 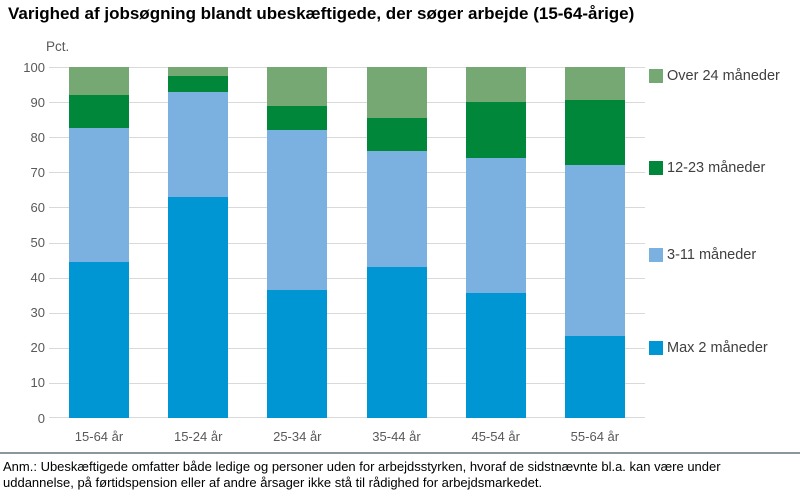 I want to click on legend-item-2: 12-23 måneder, so click(x=707, y=167).